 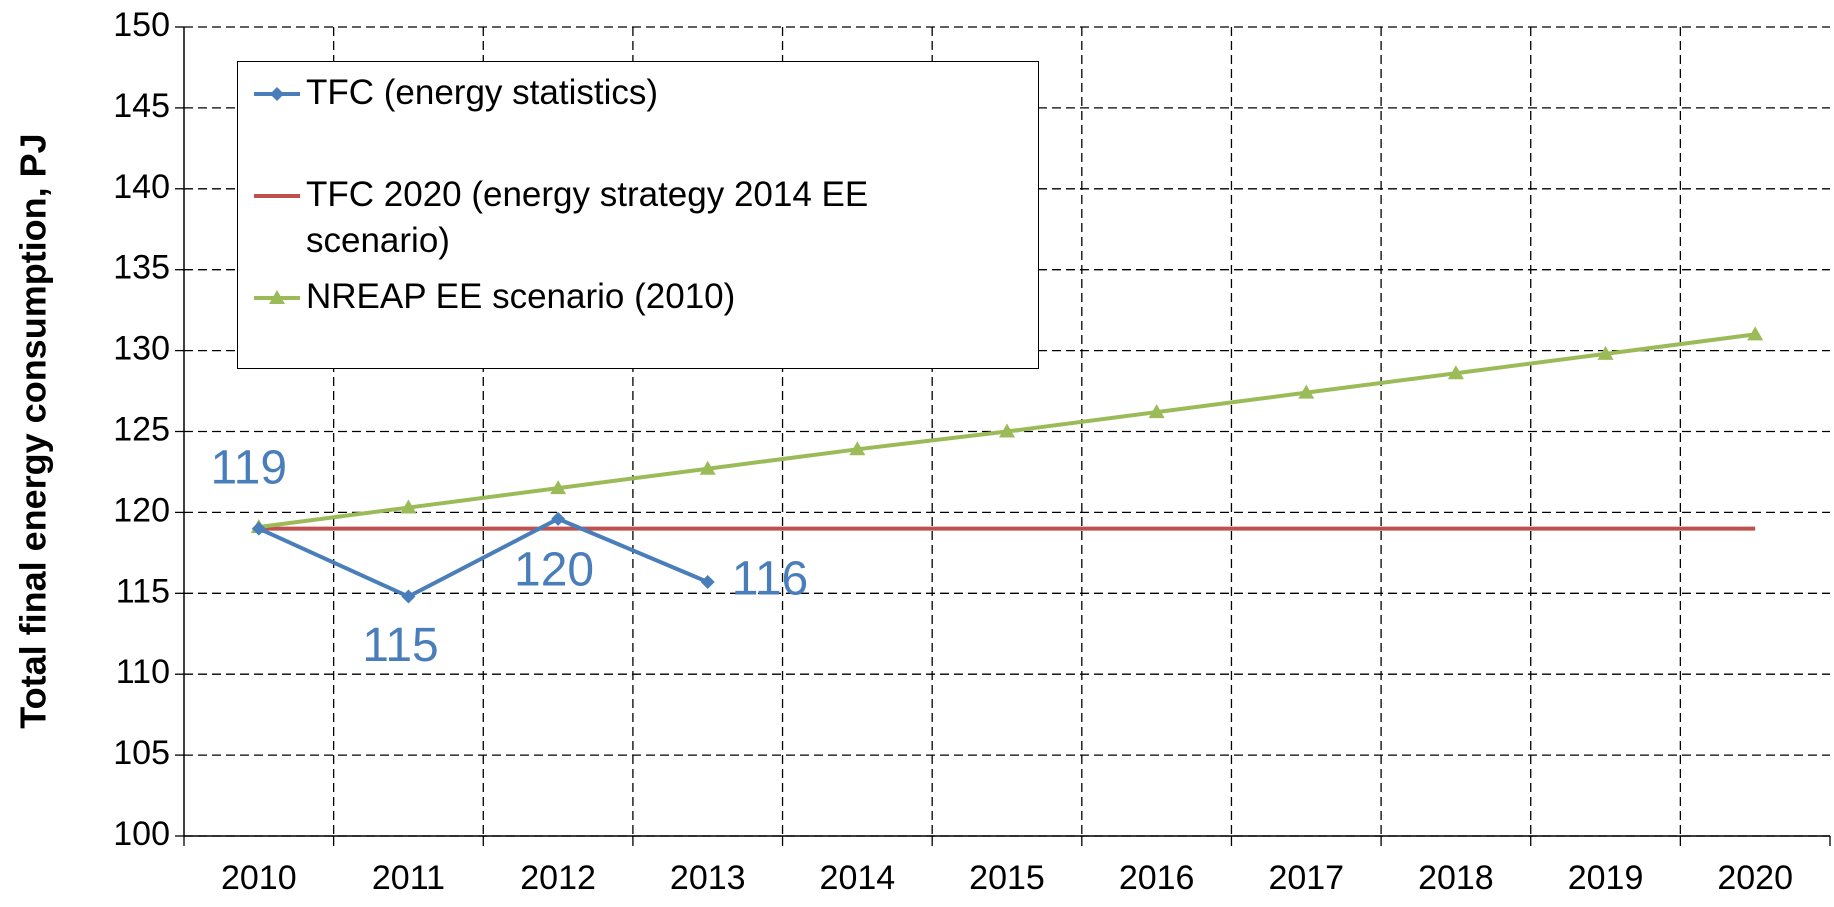 What do you see at coordinates (141, 429) in the screenshot?
I see `y-tick-label: 125` at bounding box center [141, 429].